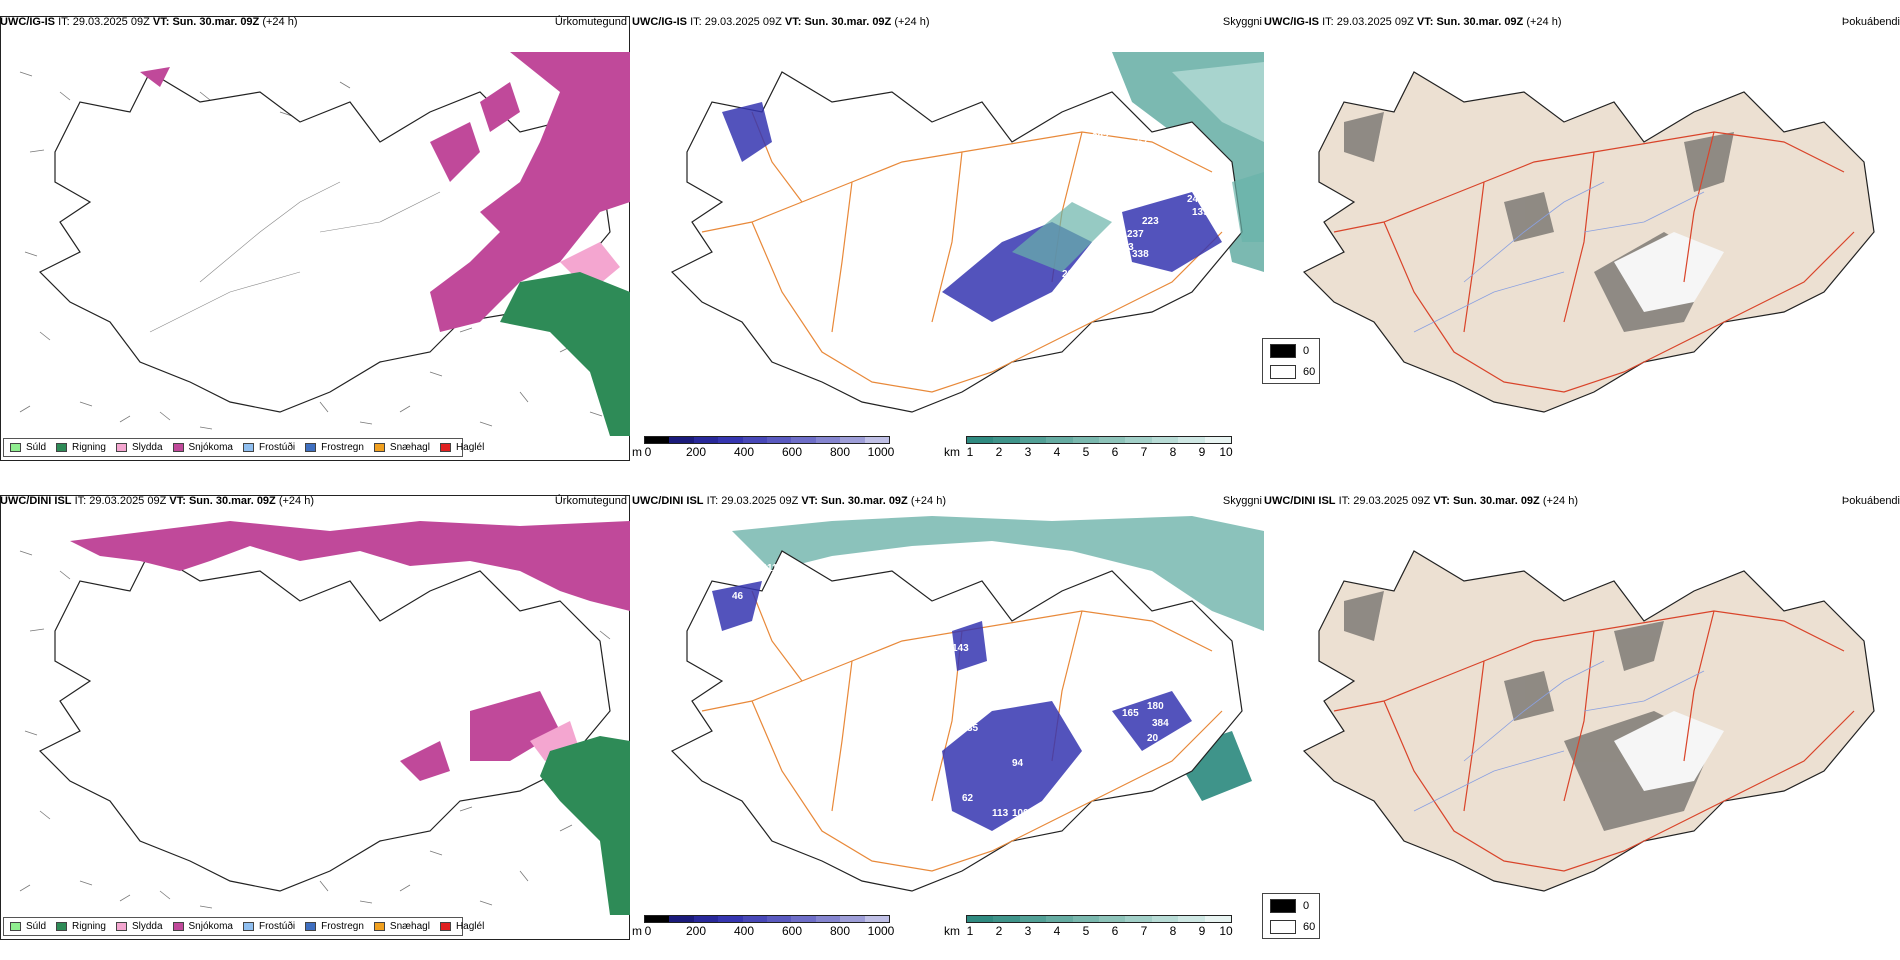  What do you see at coordinates (590, 267) in the screenshot?
I see `sleet-area` at bounding box center [590, 267].